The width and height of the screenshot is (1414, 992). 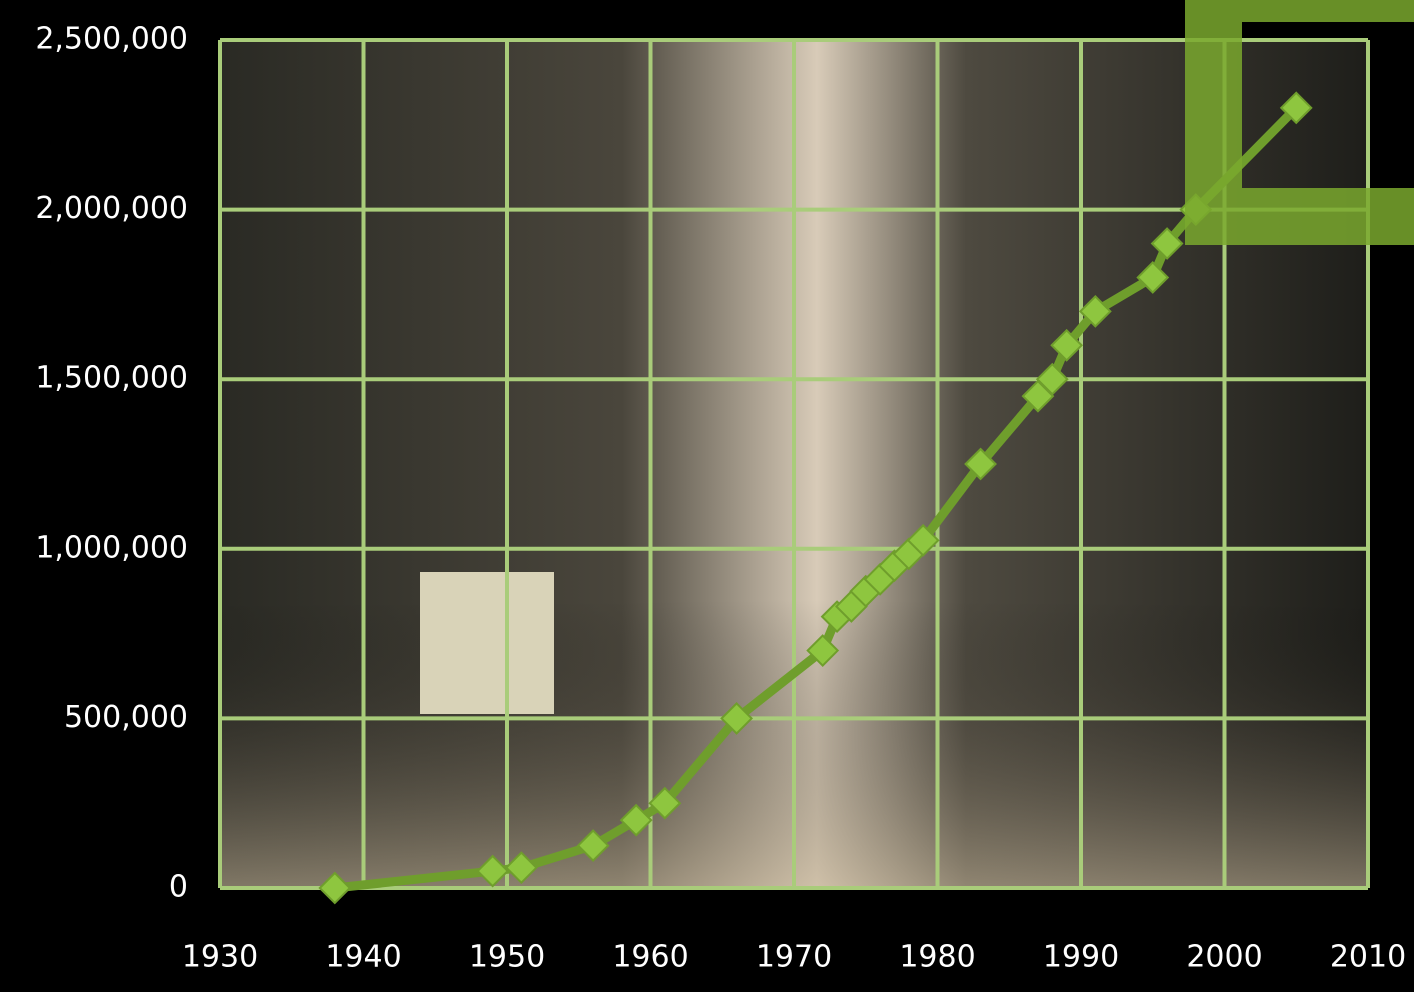 What do you see at coordinates (937, 957) in the screenshot?
I see `x-tick-label: 1980` at bounding box center [937, 957].